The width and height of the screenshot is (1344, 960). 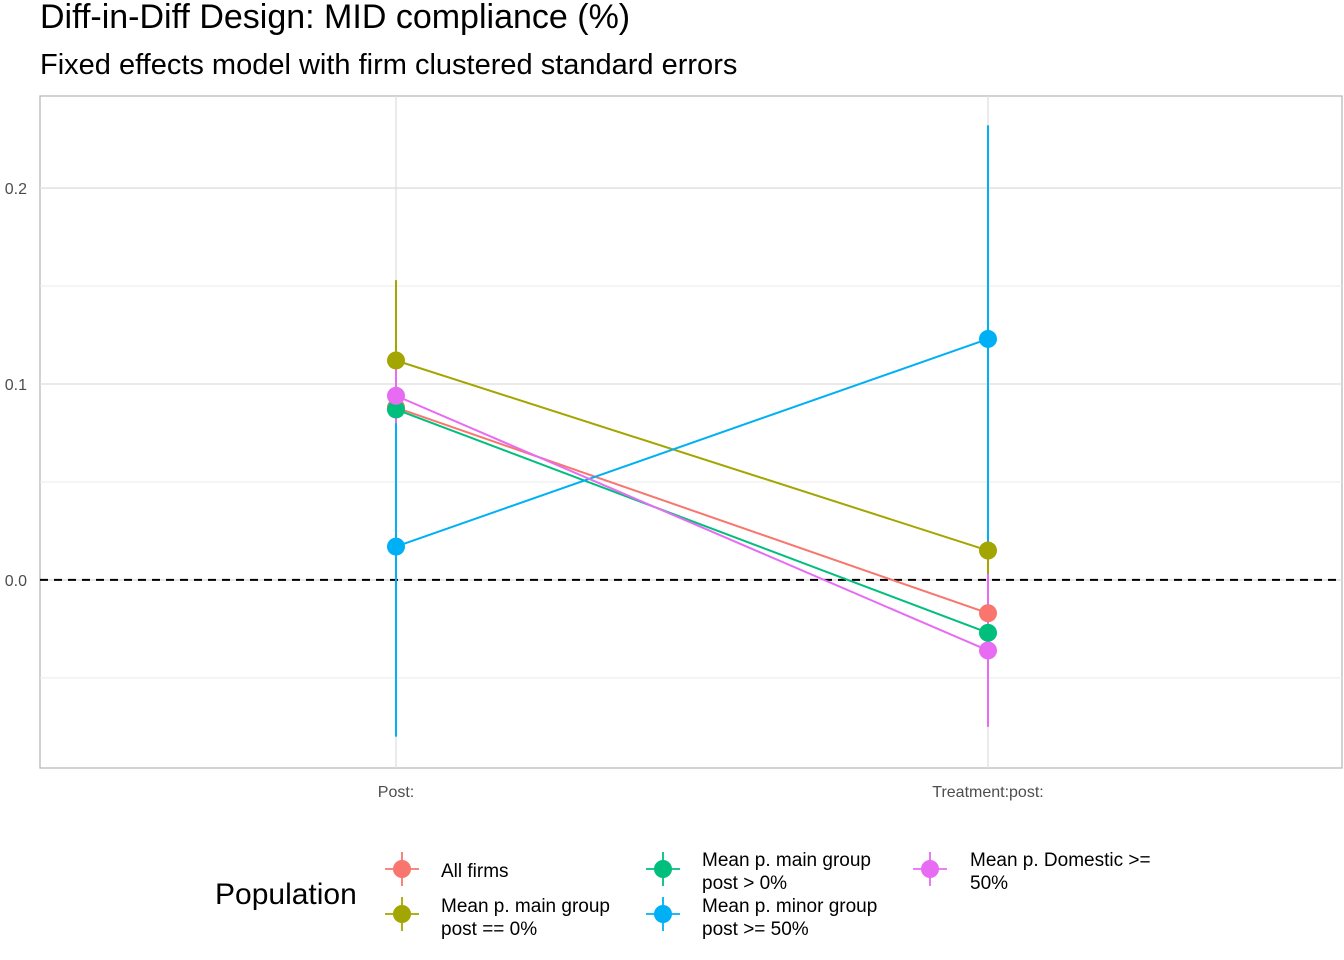 I want to click on y-tick-label: 0.1, so click(x=16, y=385).